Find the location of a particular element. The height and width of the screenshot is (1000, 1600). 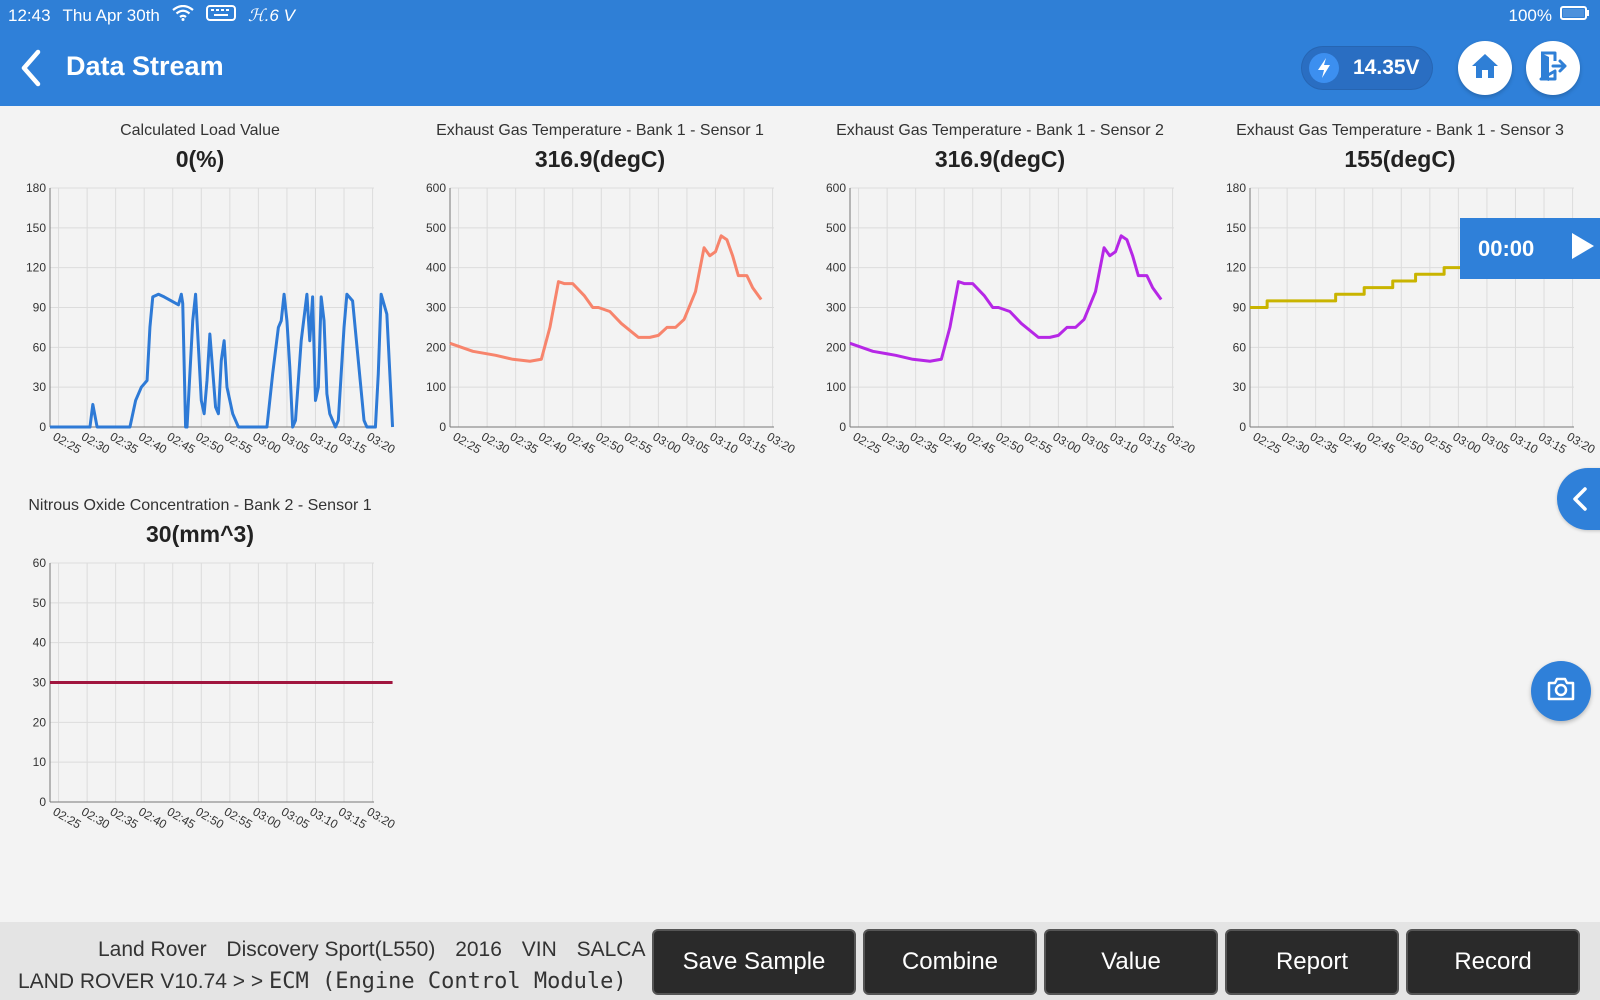

value-button: Value is located at coordinates (1131, 962).